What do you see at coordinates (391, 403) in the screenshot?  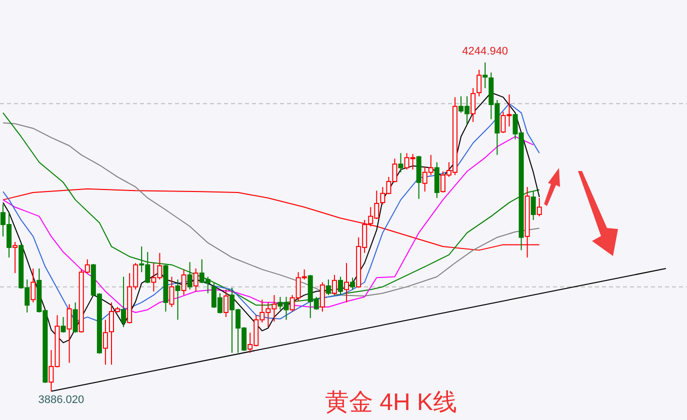 I see `text: 黄金 4H K线` at bounding box center [391, 403].